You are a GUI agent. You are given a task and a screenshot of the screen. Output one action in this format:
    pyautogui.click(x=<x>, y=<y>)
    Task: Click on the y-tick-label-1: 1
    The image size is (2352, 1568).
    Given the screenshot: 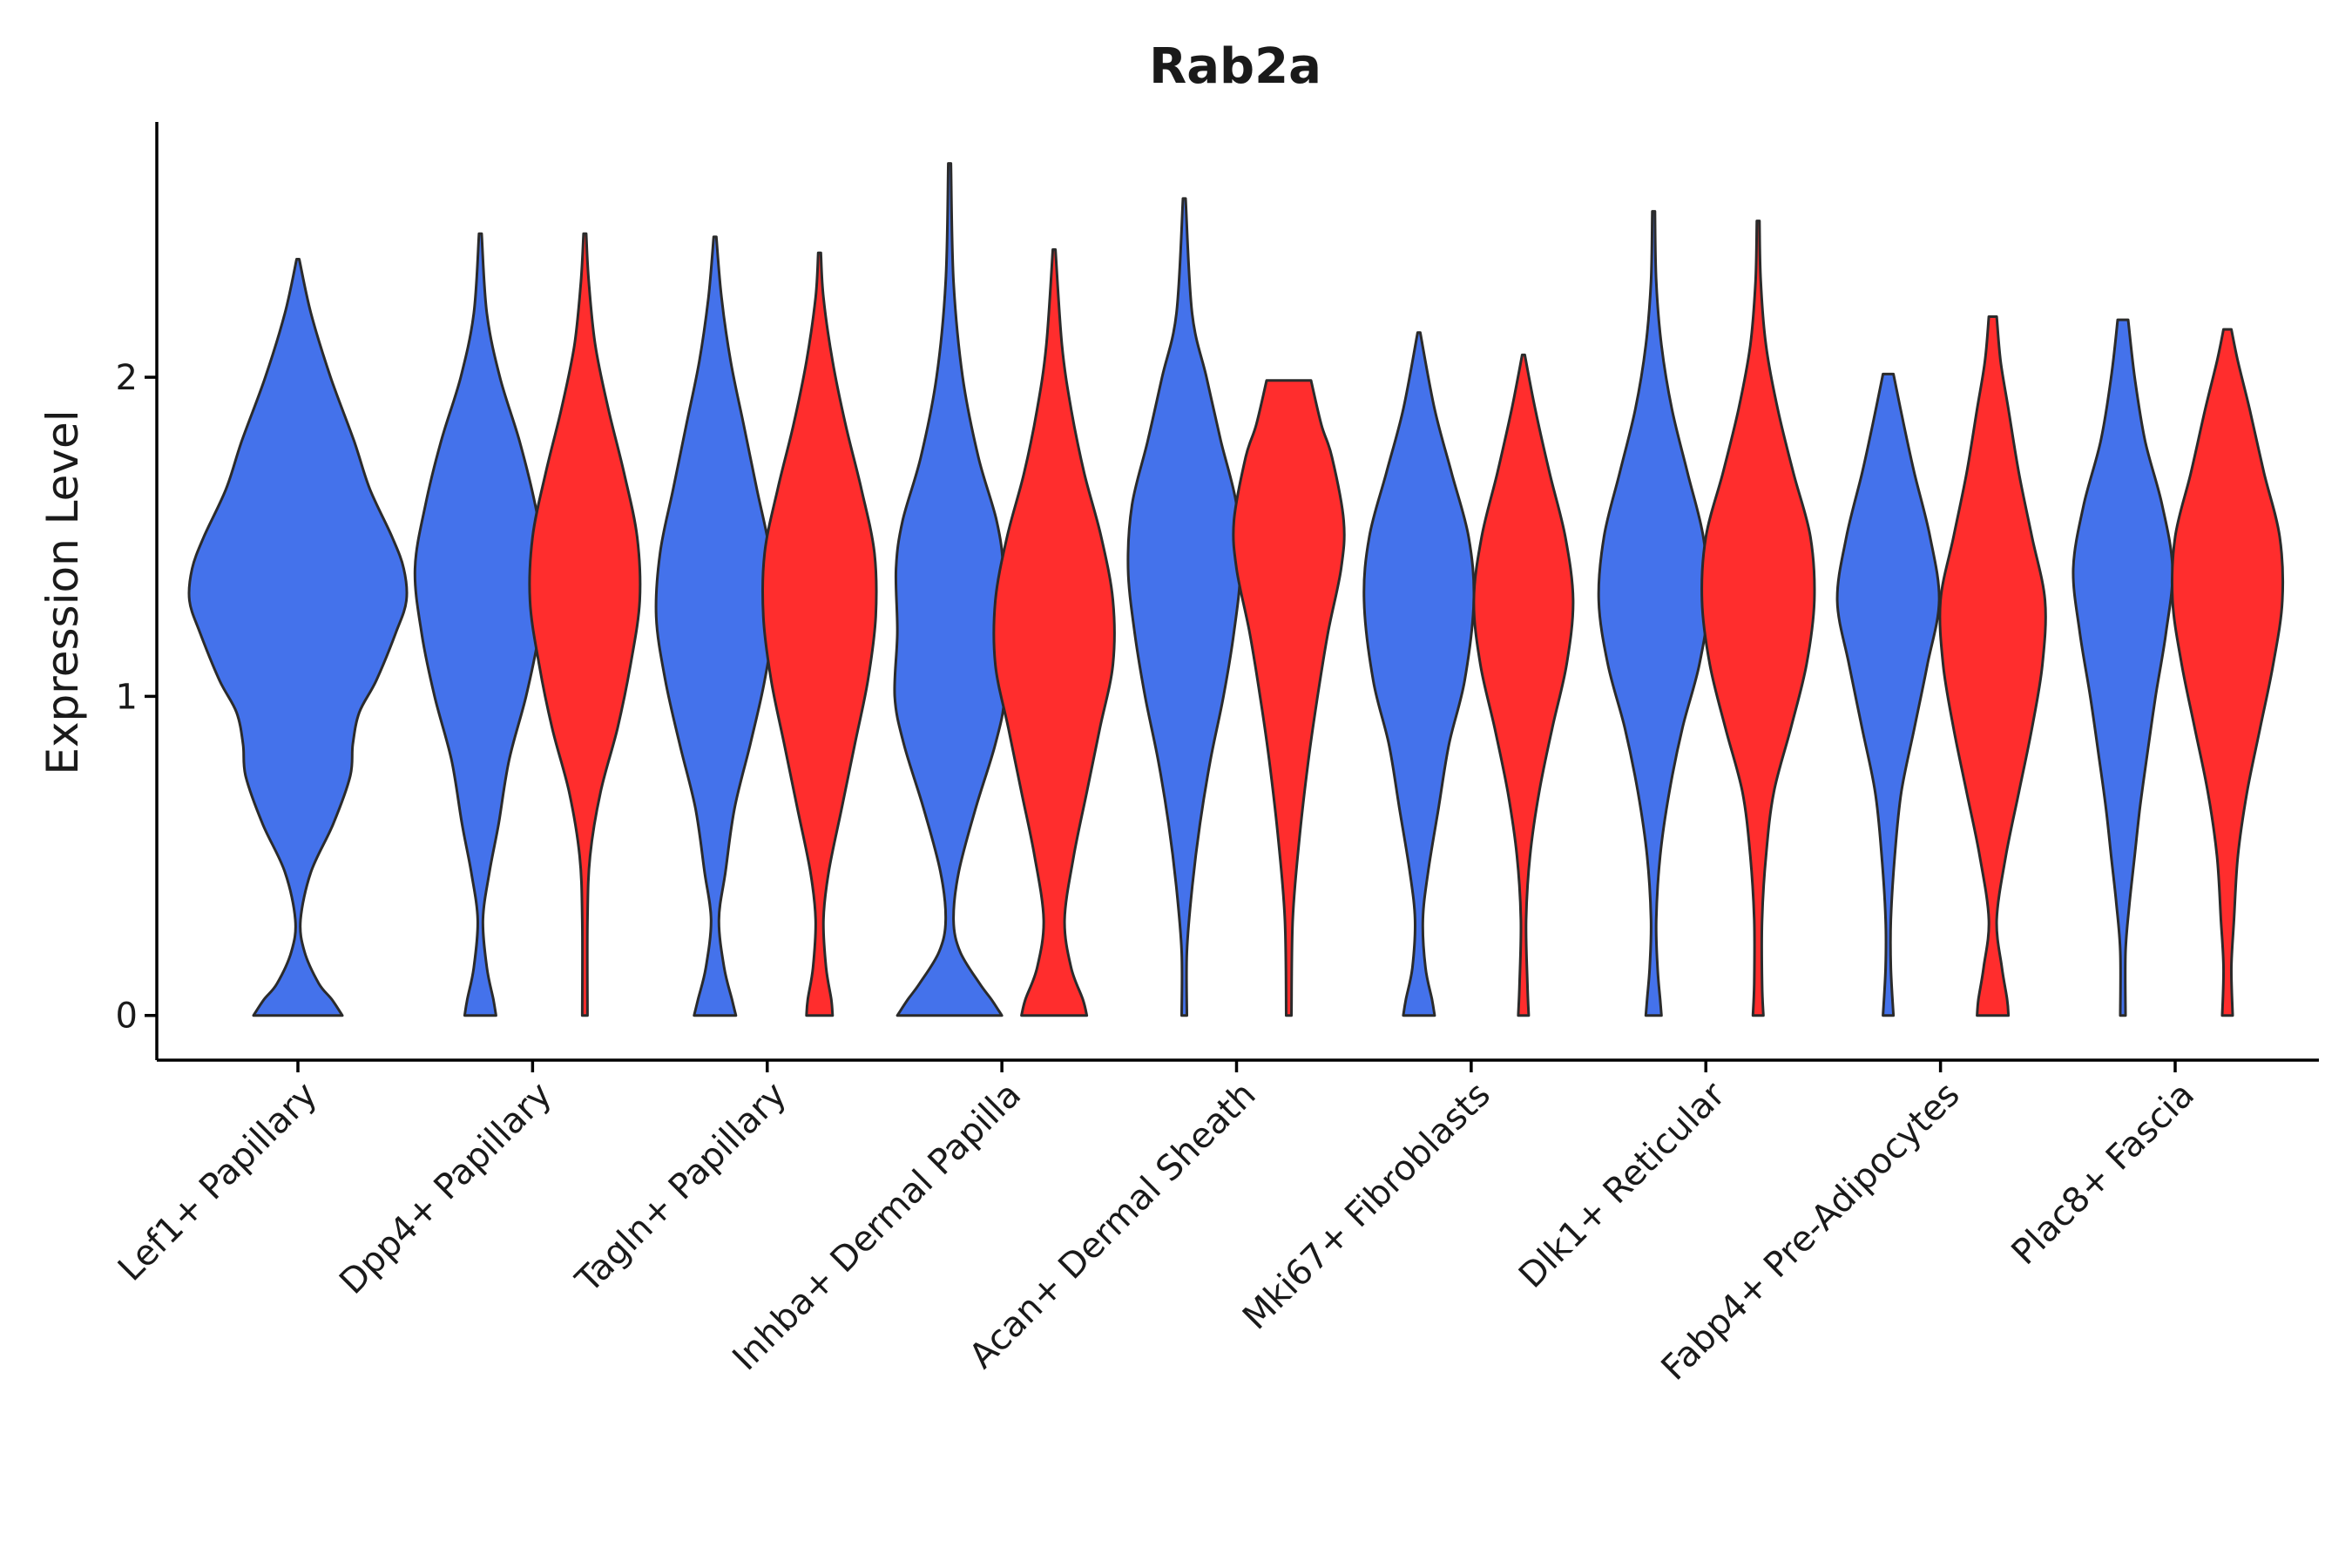 What is the action you would take?
    pyautogui.click(x=127, y=697)
    